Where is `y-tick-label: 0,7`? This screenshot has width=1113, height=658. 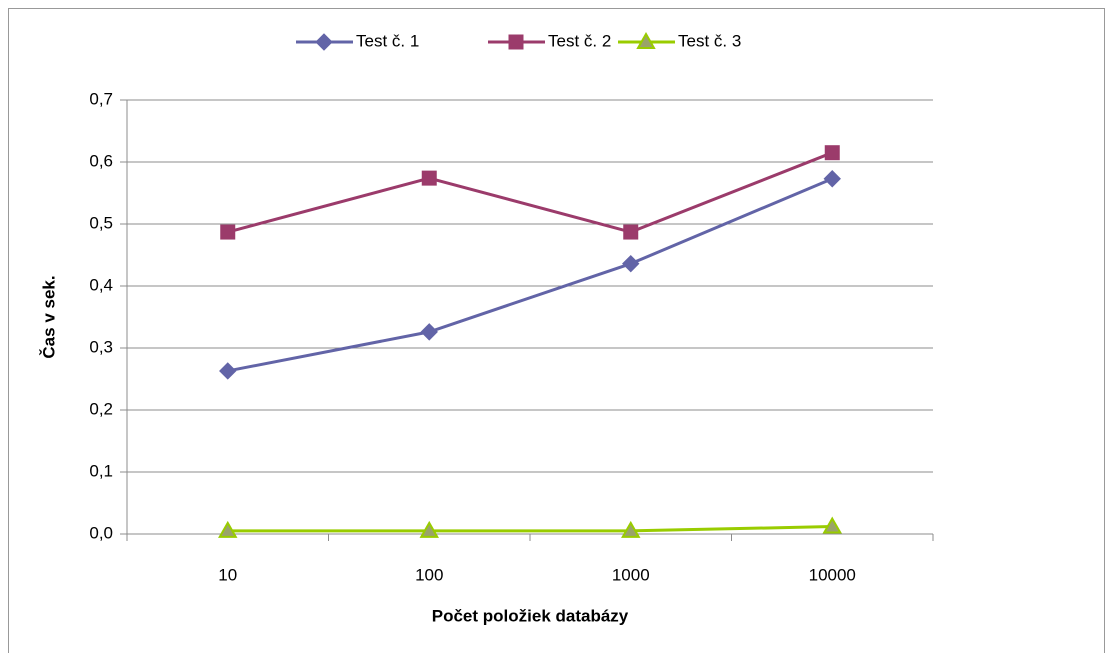
y-tick-label: 0,7 is located at coordinates (101, 98).